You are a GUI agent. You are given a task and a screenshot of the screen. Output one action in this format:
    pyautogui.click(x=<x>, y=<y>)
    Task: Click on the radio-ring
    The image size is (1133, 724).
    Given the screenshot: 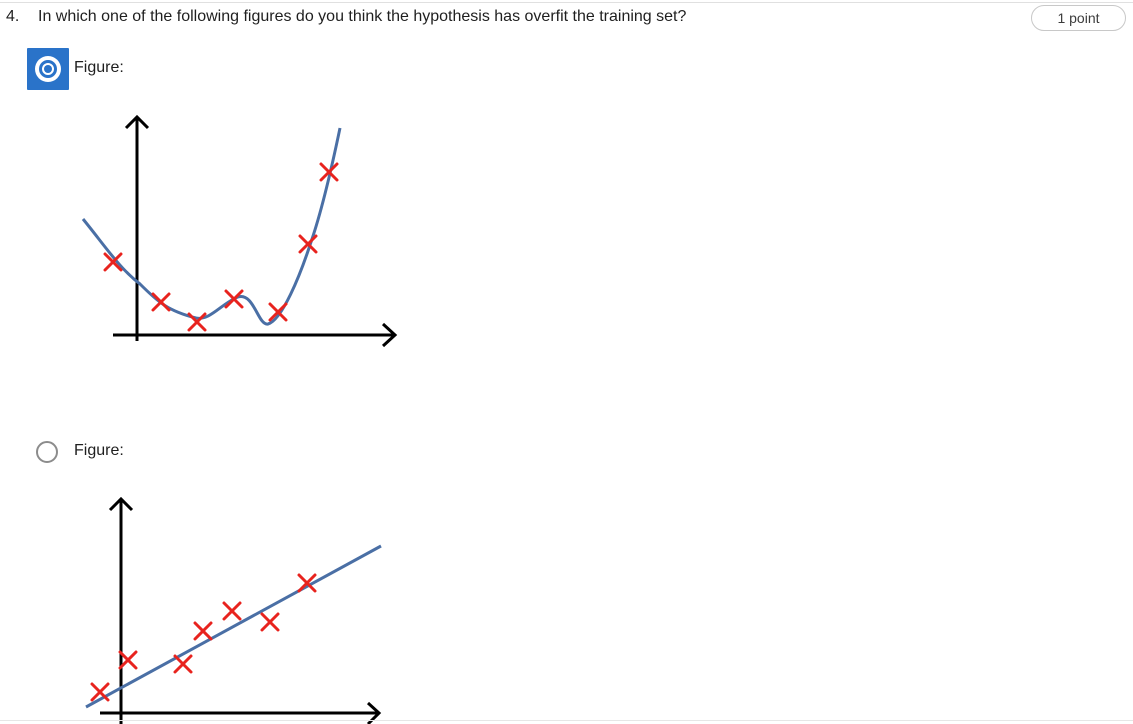 What is the action you would take?
    pyautogui.click(x=48, y=69)
    